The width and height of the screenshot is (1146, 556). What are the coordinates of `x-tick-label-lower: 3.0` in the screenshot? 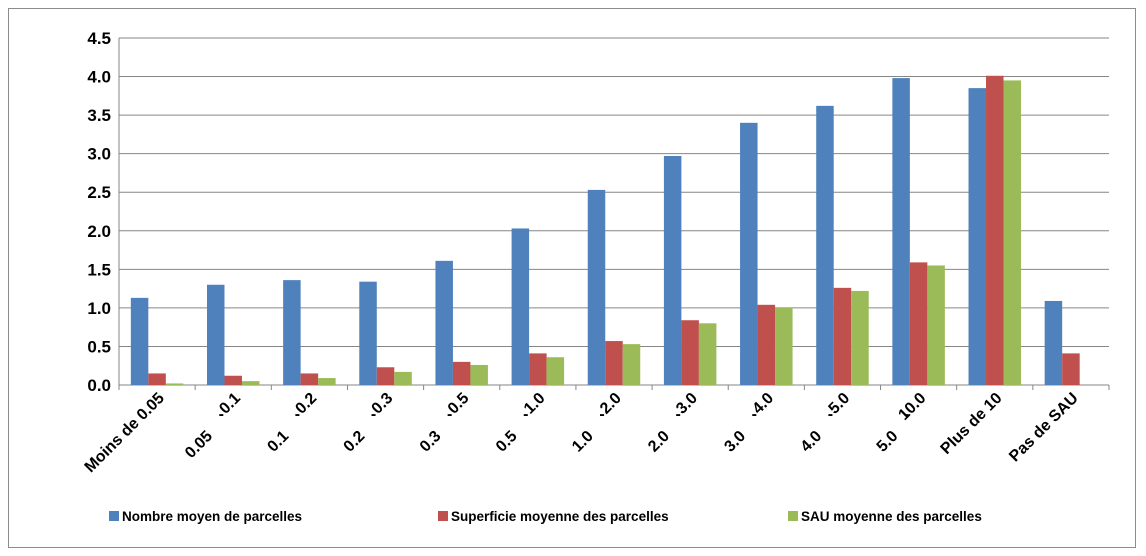 It's located at (735, 442).